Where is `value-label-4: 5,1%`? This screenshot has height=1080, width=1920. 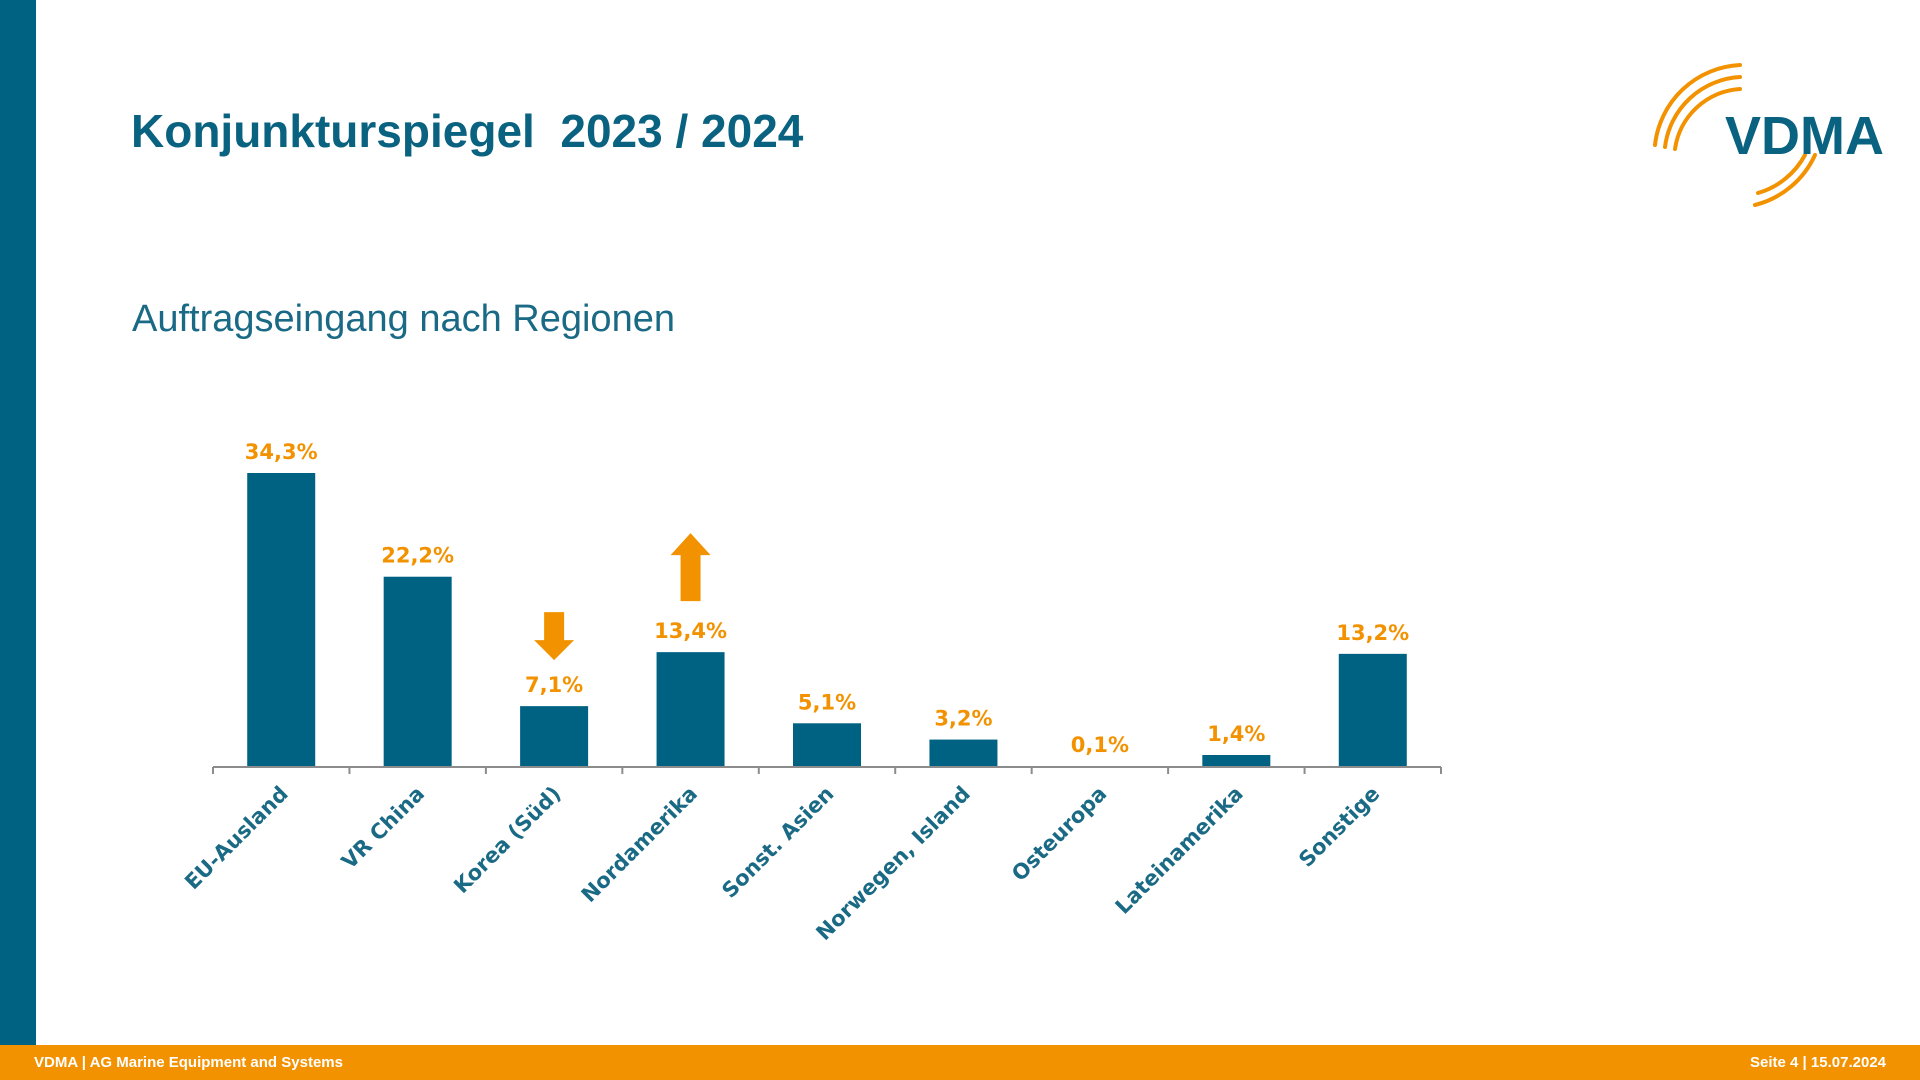
value-label-4: 5,1% is located at coordinates (827, 702).